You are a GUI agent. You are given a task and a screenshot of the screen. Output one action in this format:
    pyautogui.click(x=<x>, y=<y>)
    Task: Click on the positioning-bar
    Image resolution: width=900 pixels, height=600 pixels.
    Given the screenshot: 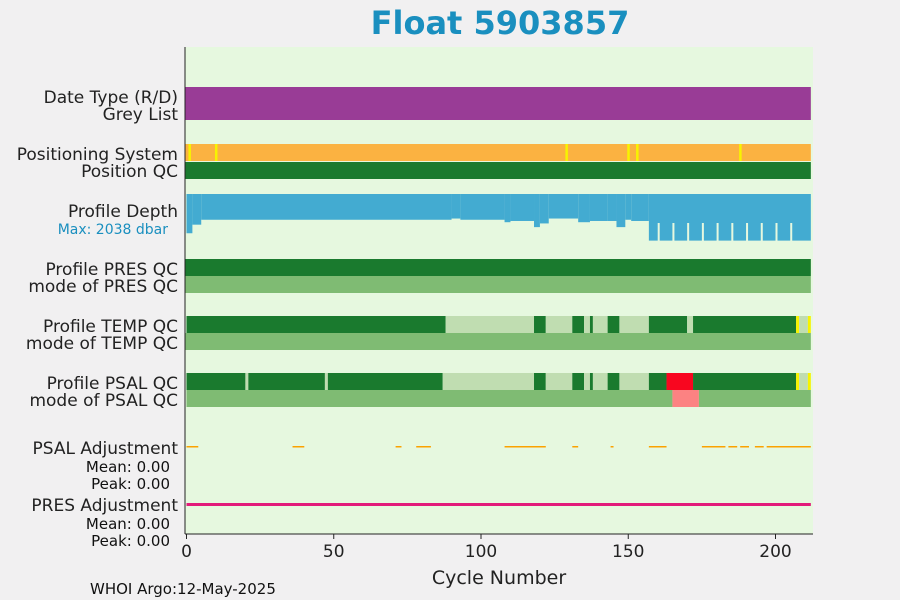 What is the action you would take?
    pyautogui.click(x=498, y=152)
    